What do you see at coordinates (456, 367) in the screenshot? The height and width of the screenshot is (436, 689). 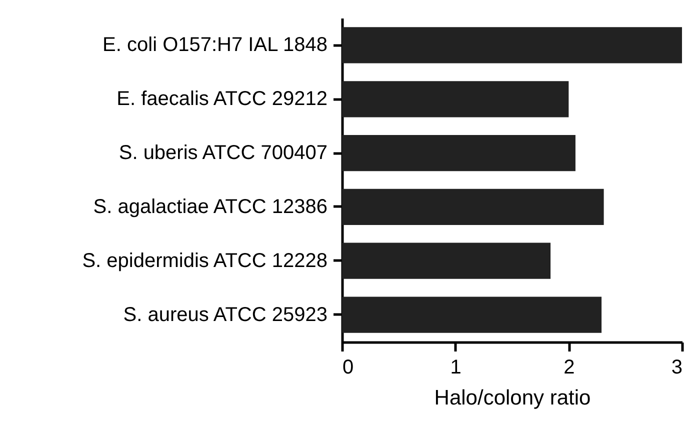 I see `x-tick-label: 1` at bounding box center [456, 367].